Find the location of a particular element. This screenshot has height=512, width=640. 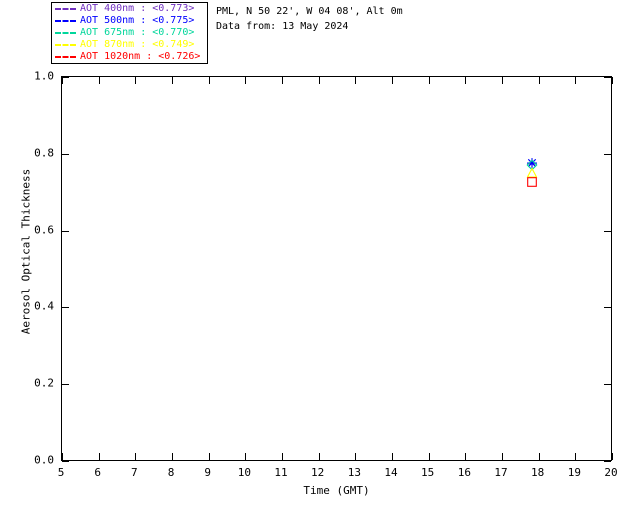

y-axis-tick-label: 0.4 is located at coordinates (44, 306).